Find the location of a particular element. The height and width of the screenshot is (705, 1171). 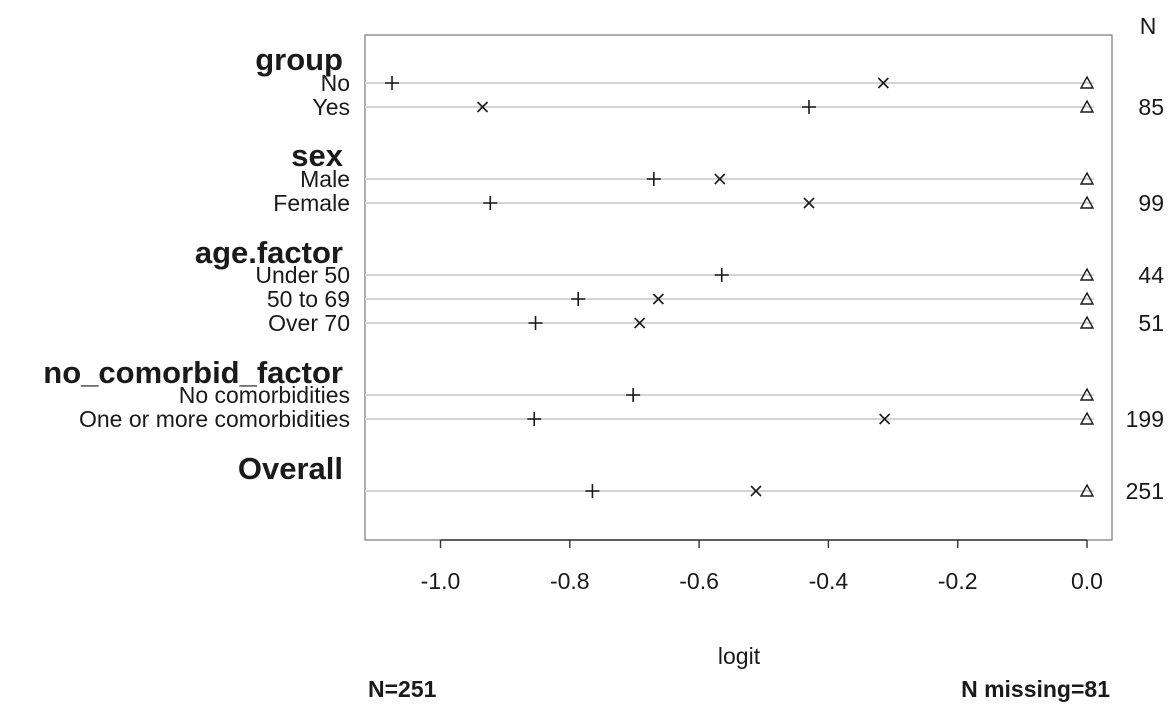

row-n-count: 85 is located at coordinates (1151, 107).